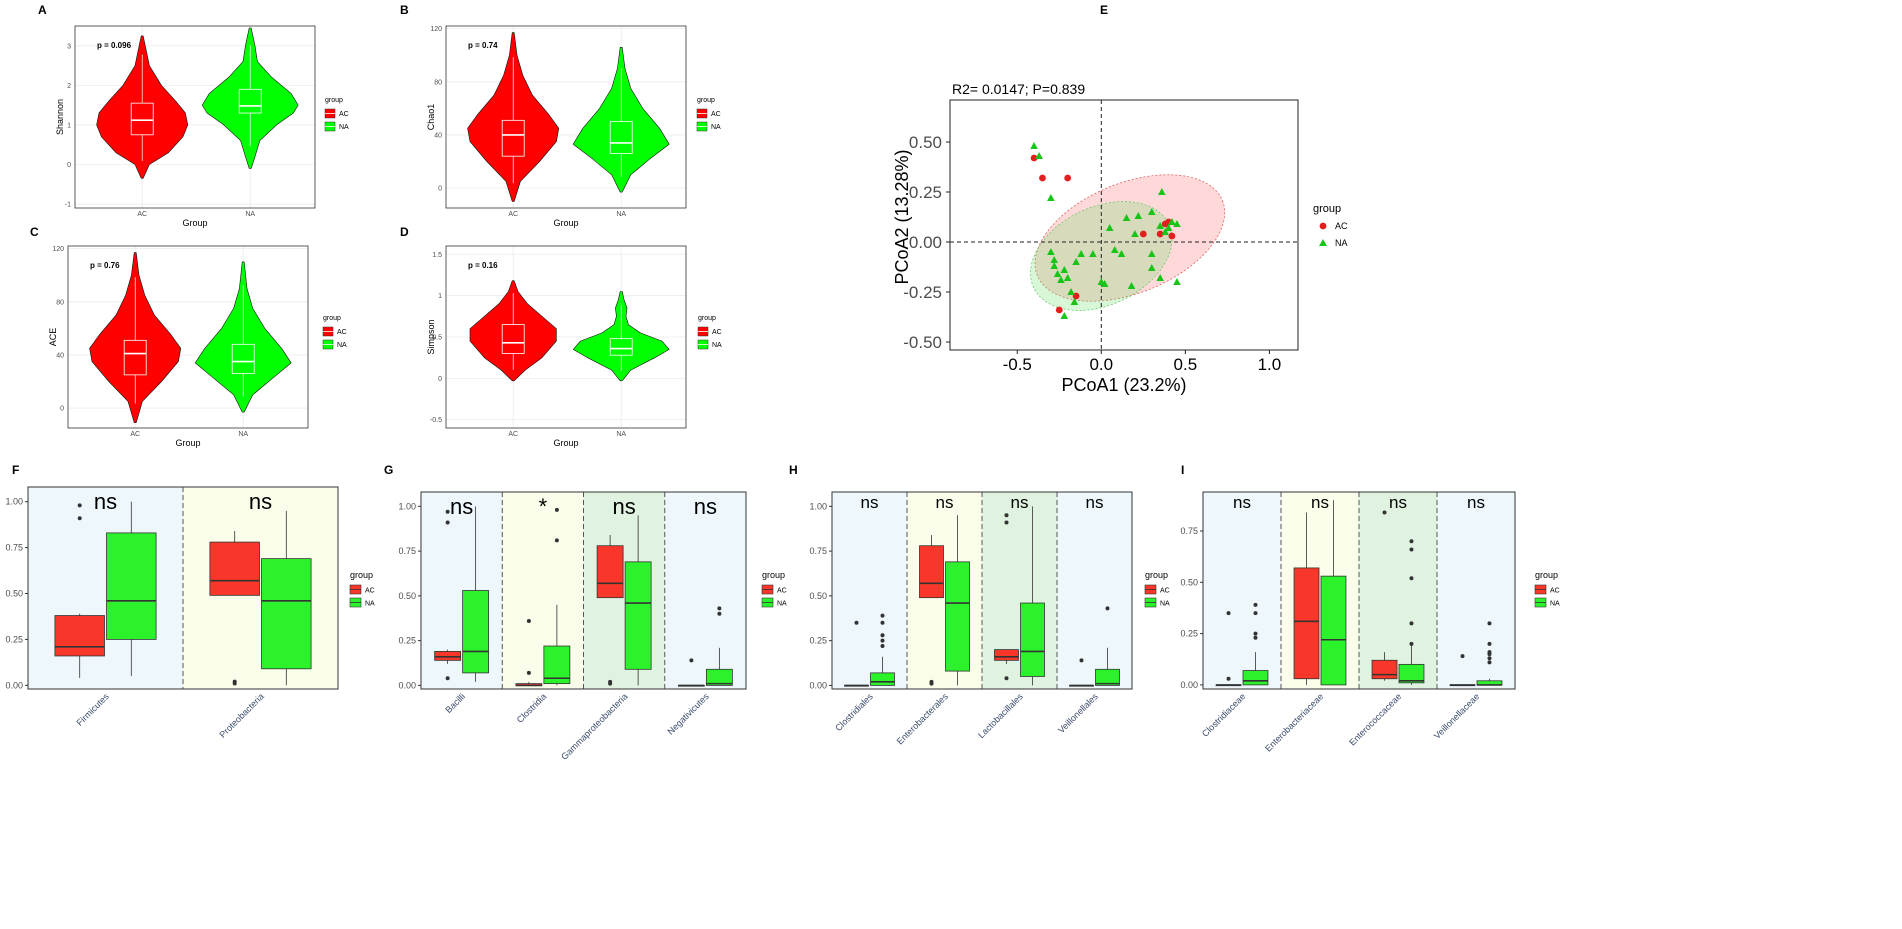 The width and height of the screenshot is (1902, 929). Describe the element at coordinates (1323, 226) in the screenshot. I see `legend-key-ac` at that location.